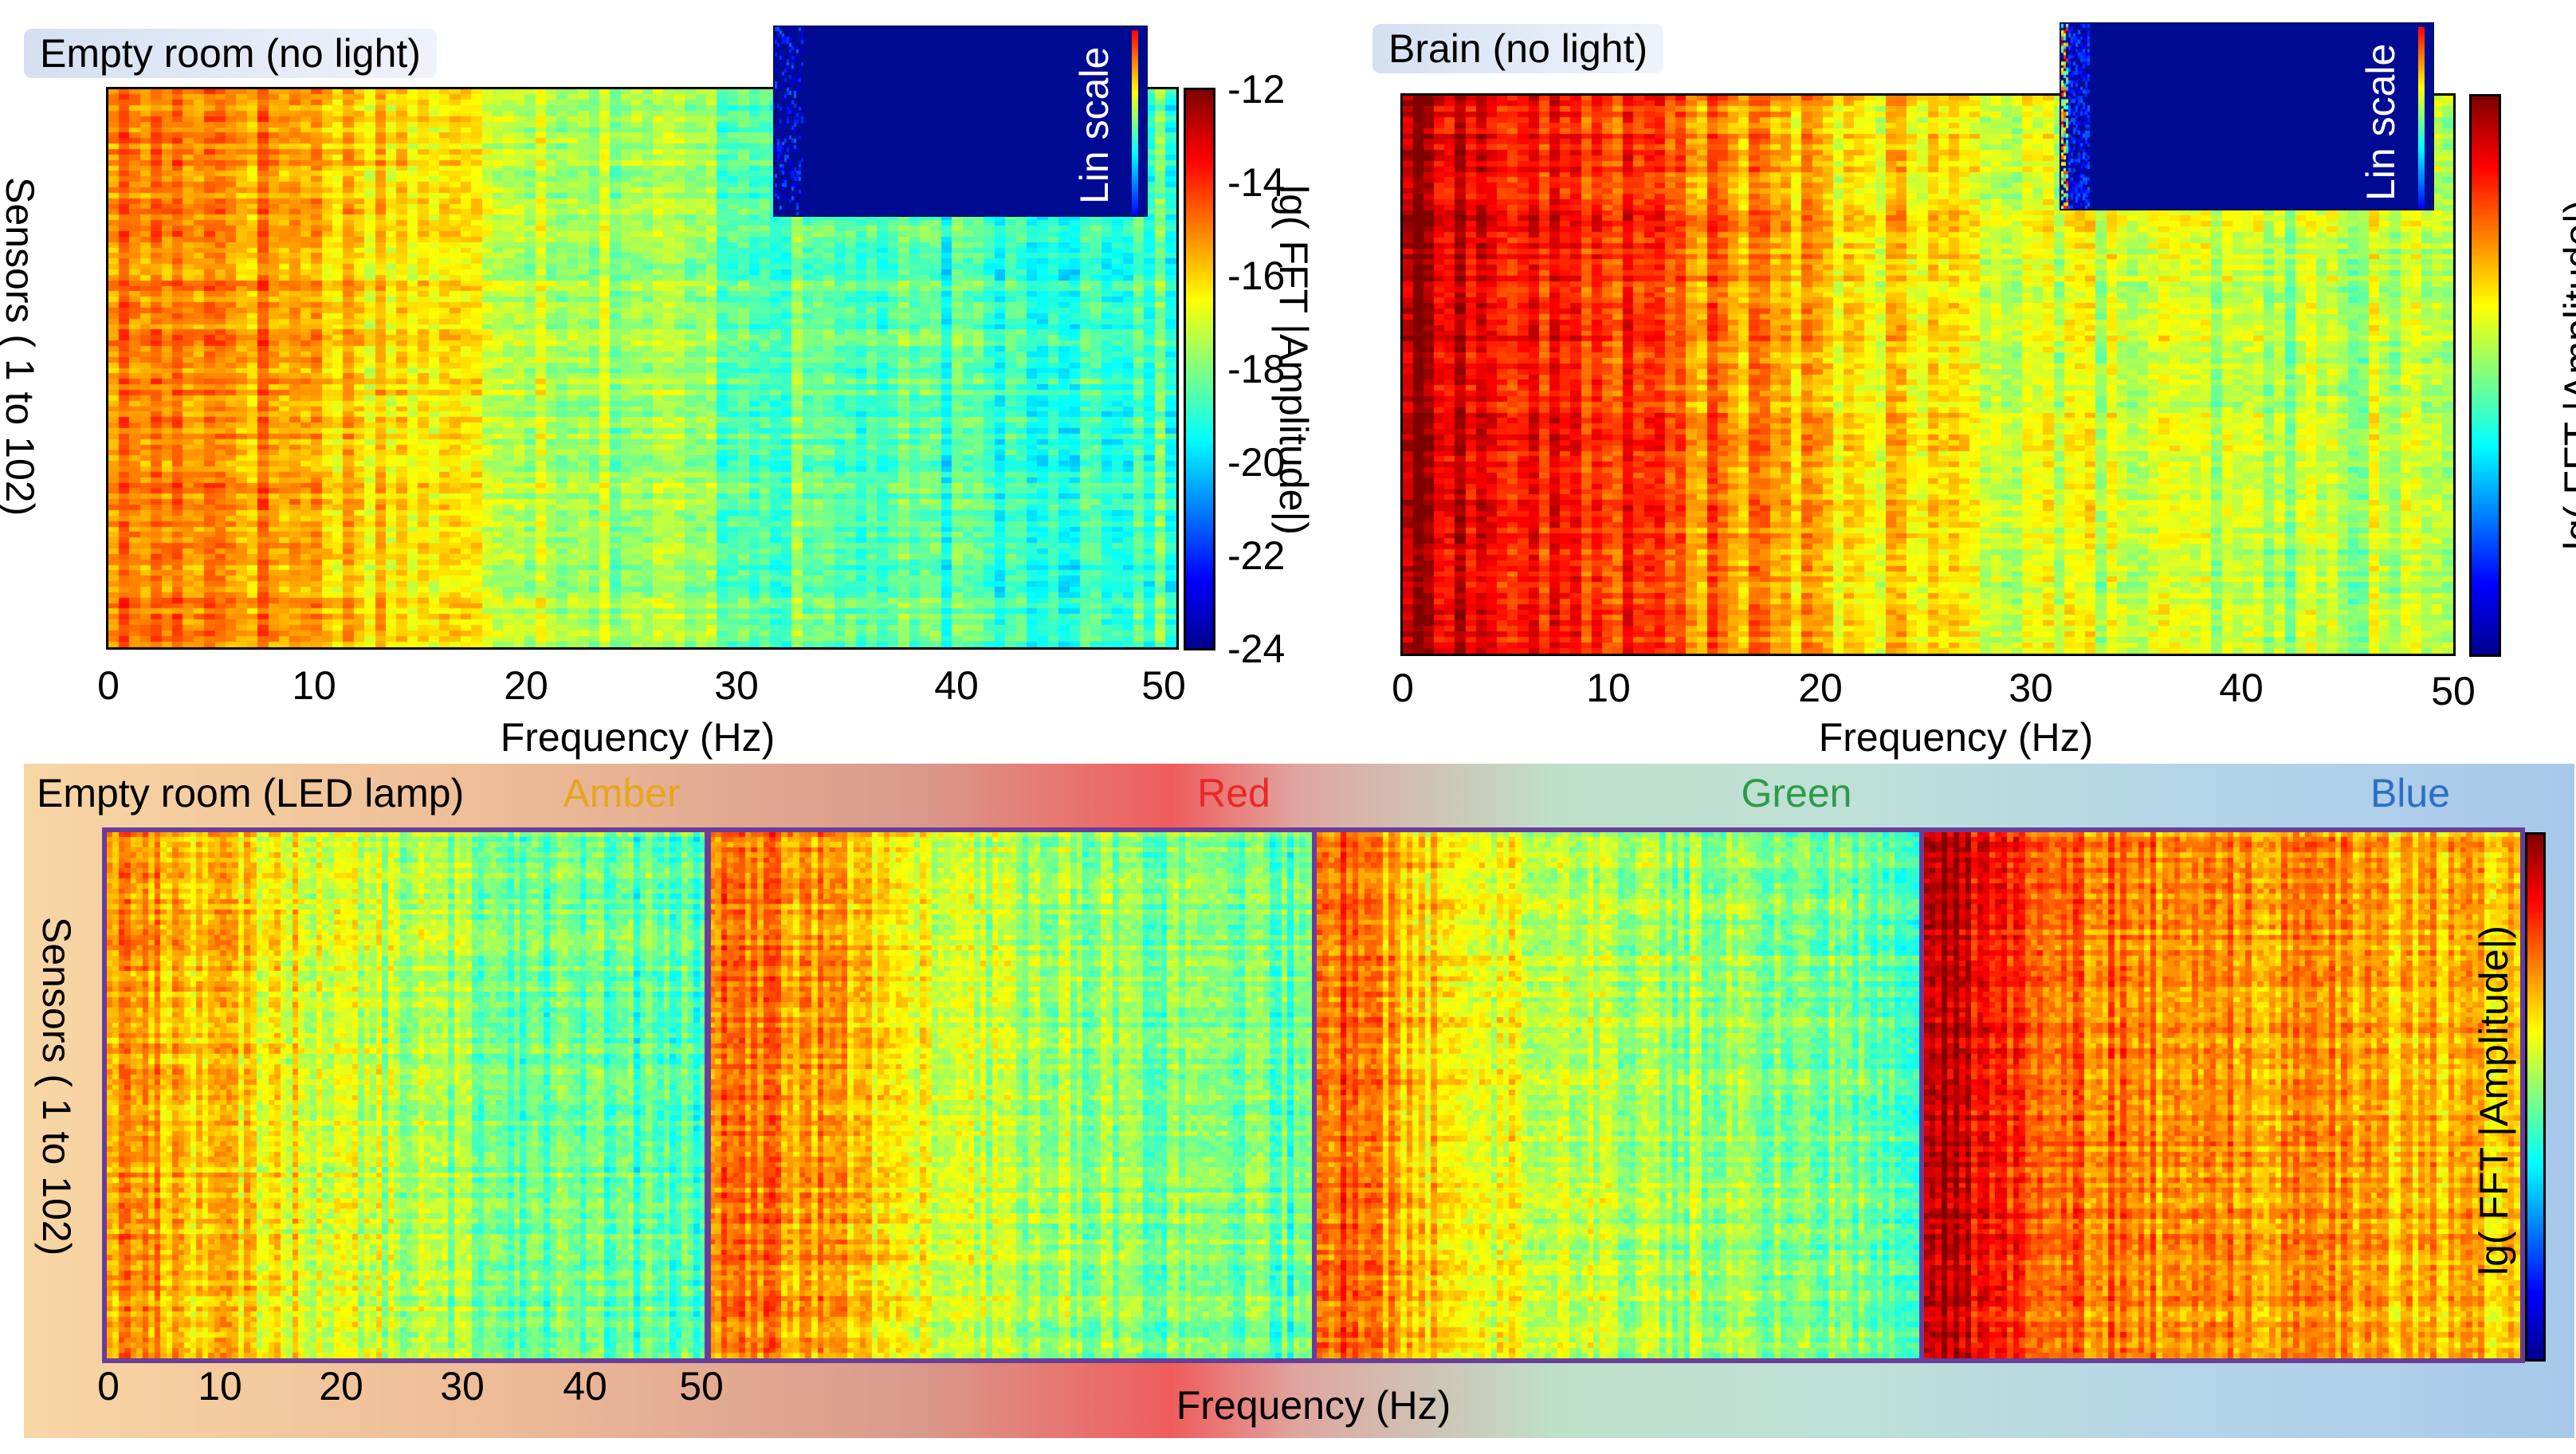 Image resolution: width=2576 pixels, height=1454 pixels. I want to click on cbar-tick-14: -14, so click(1256, 183).